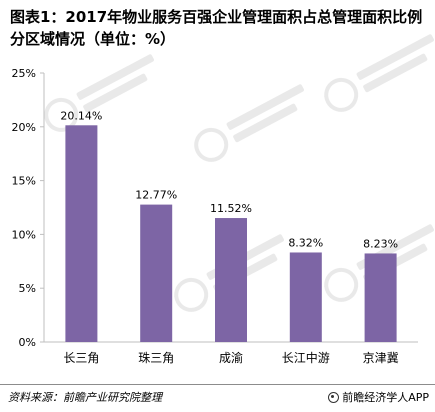 The width and height of the screenshot is (435, 412). Describe the element at coordinates (85, 397) in the screenshot. I see `source-note: 资料来源：前瞻产业研究院整理` at that location.